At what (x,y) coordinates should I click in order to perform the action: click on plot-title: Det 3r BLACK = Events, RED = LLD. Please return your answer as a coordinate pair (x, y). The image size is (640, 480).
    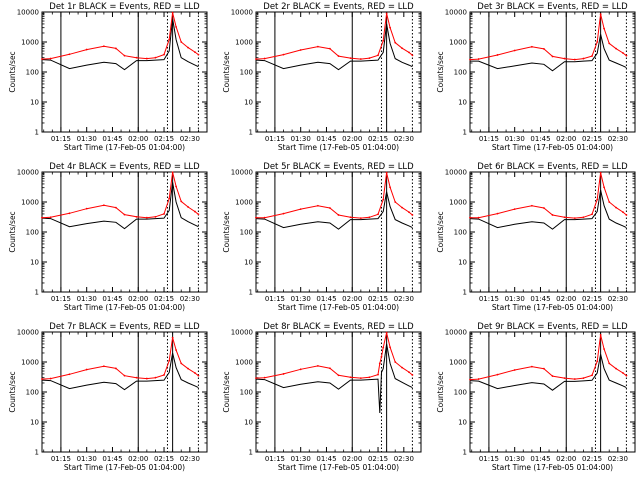
    Looking at the image, I should click on (552, 7).